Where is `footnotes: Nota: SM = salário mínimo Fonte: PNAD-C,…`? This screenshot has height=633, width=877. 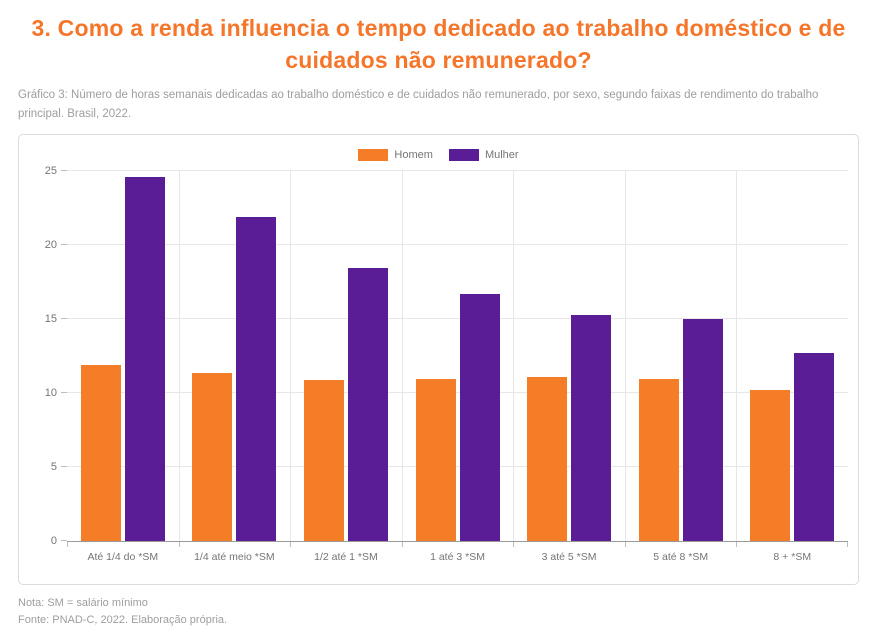 footnotes: Nota: SM = salário mínimo Fonte: PNAD-C,… is located at coordinates (438, 612).